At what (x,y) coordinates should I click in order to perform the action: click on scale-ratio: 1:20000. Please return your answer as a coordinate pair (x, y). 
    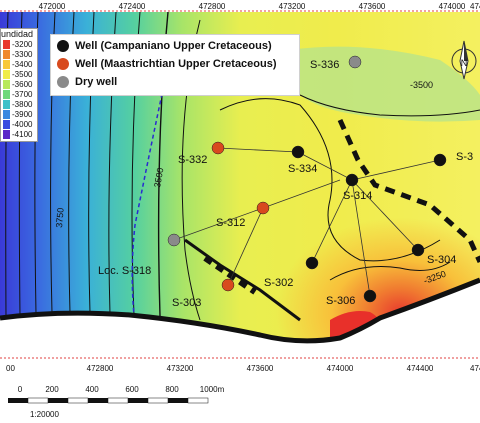
    Looking at the image, I should click on (44, 414).